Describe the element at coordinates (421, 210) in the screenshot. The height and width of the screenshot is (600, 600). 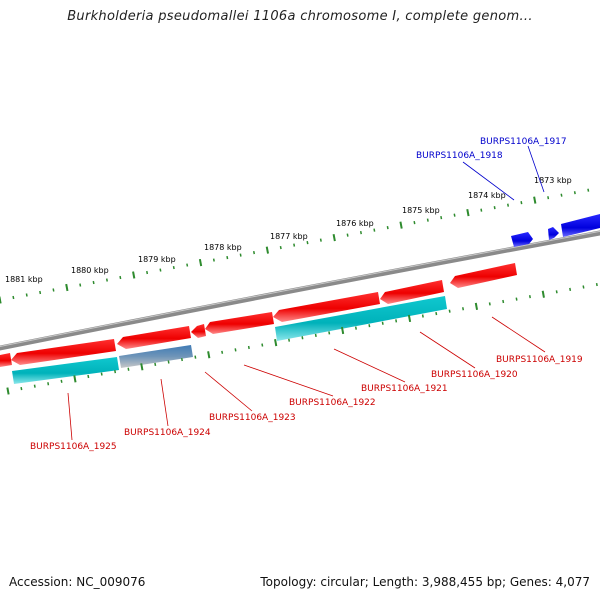
I see `tick-label-1875: 1875 kbp` at that location.